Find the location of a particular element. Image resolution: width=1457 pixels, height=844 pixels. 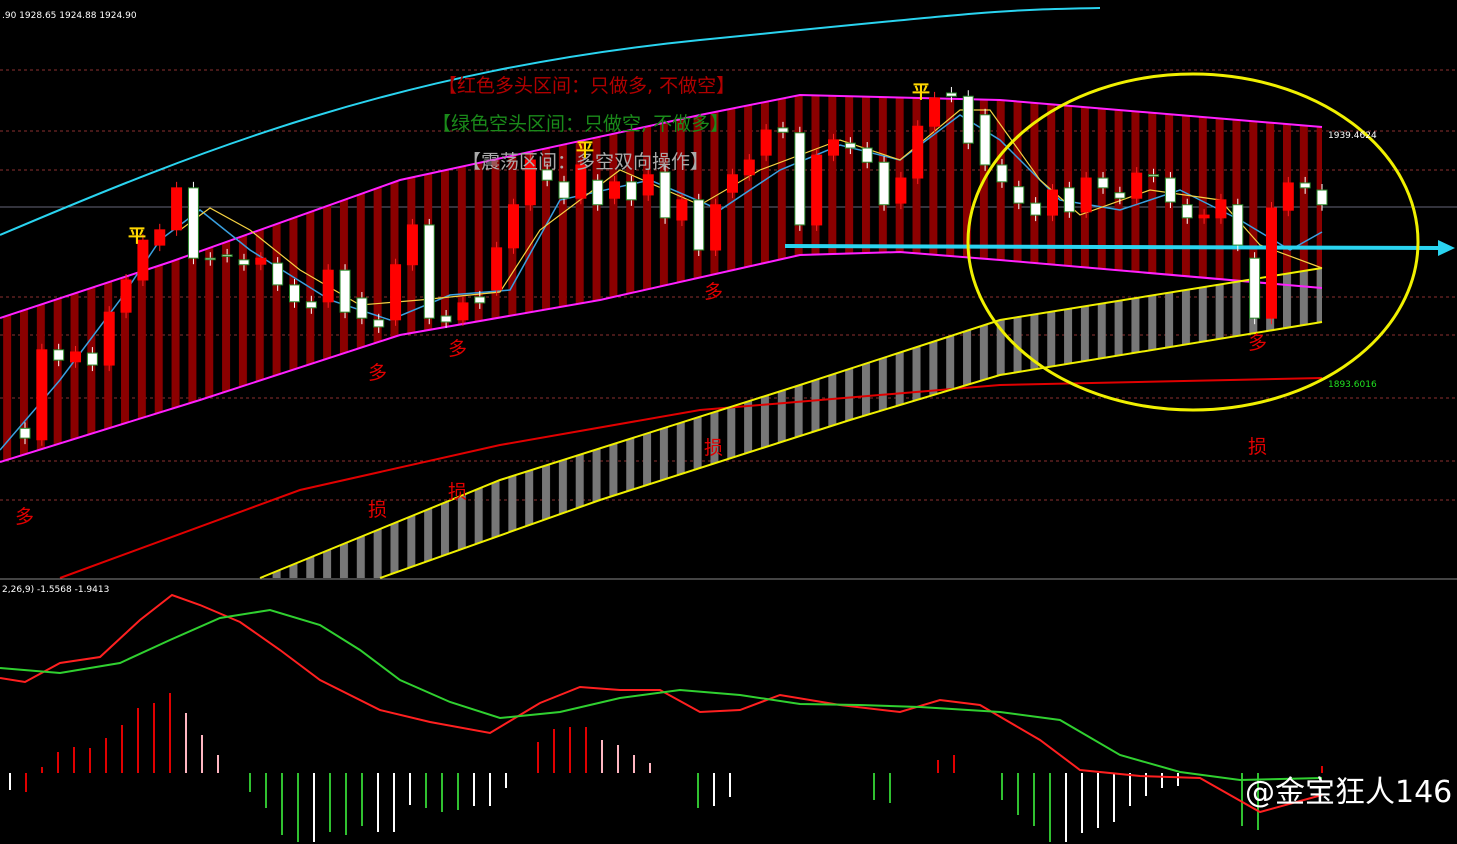

arrow-head is located at coordinates (1446, 248).